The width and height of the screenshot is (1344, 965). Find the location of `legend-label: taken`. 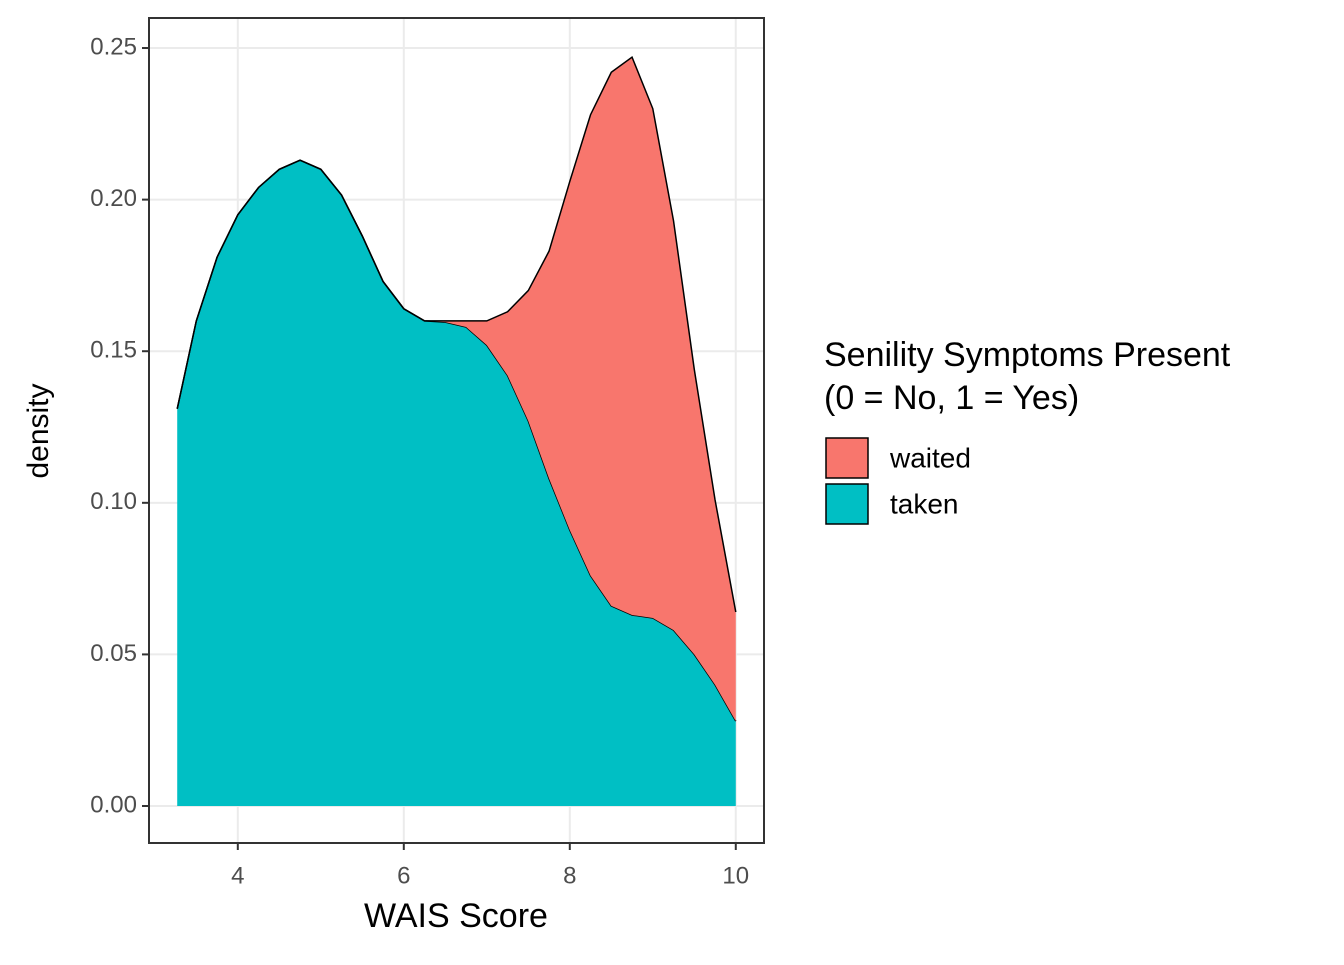

legend-label: taken is located at coordinates (924, 503).